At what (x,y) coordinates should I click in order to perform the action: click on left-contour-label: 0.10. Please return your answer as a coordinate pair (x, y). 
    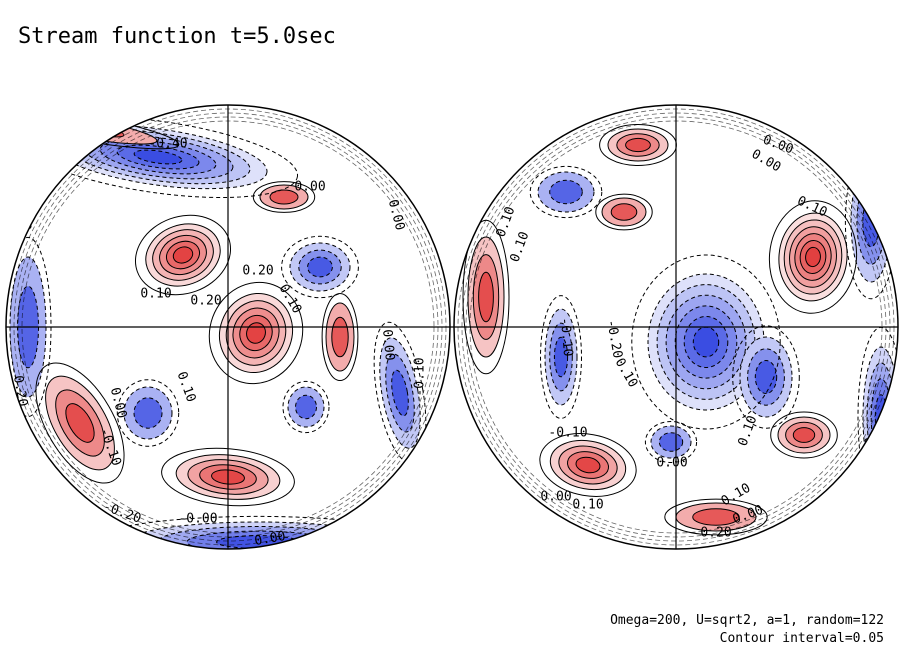
    Looking at the image, I should click on (155, 294).